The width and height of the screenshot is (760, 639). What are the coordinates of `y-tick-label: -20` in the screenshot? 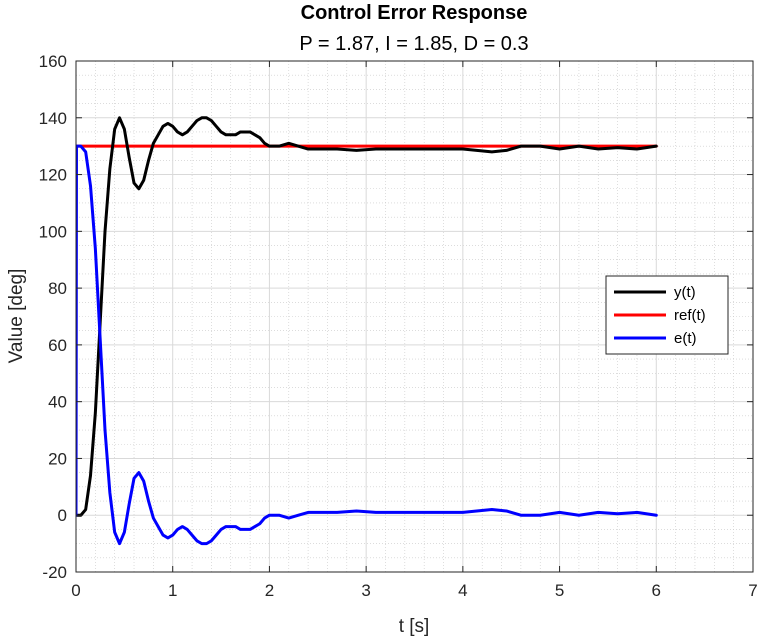 It's located at (54, 572).